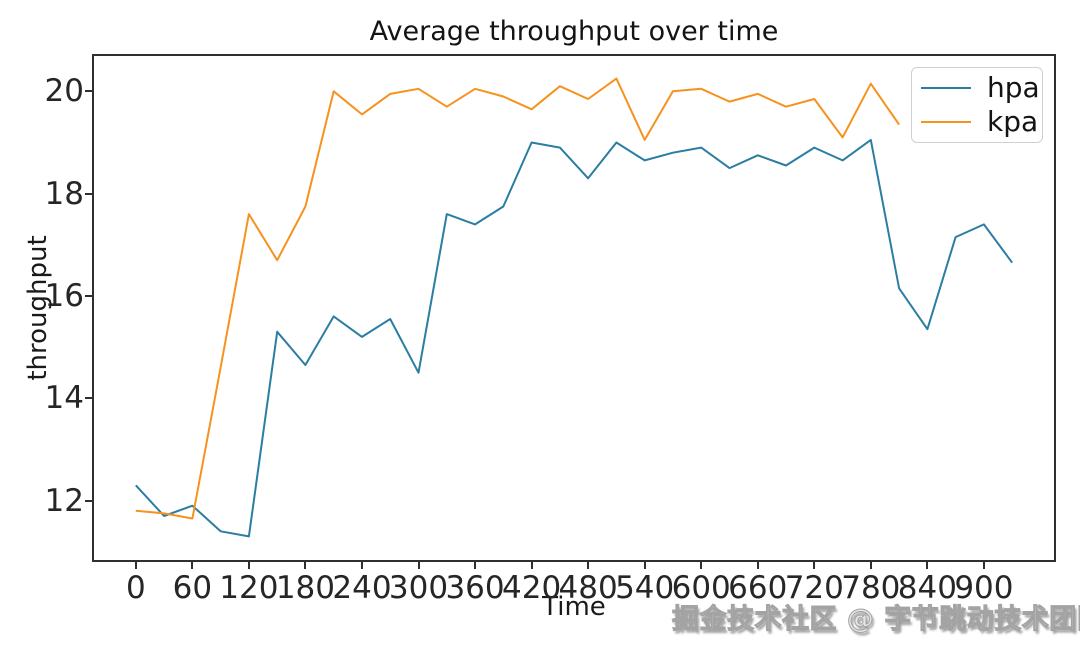 Image resolution: width=1080 pixels, height=648 pixels. What do you see at coordinates (64, 295) in the screenshot?
I see `y-tick-label: 16` at bounding box center [64, 295].